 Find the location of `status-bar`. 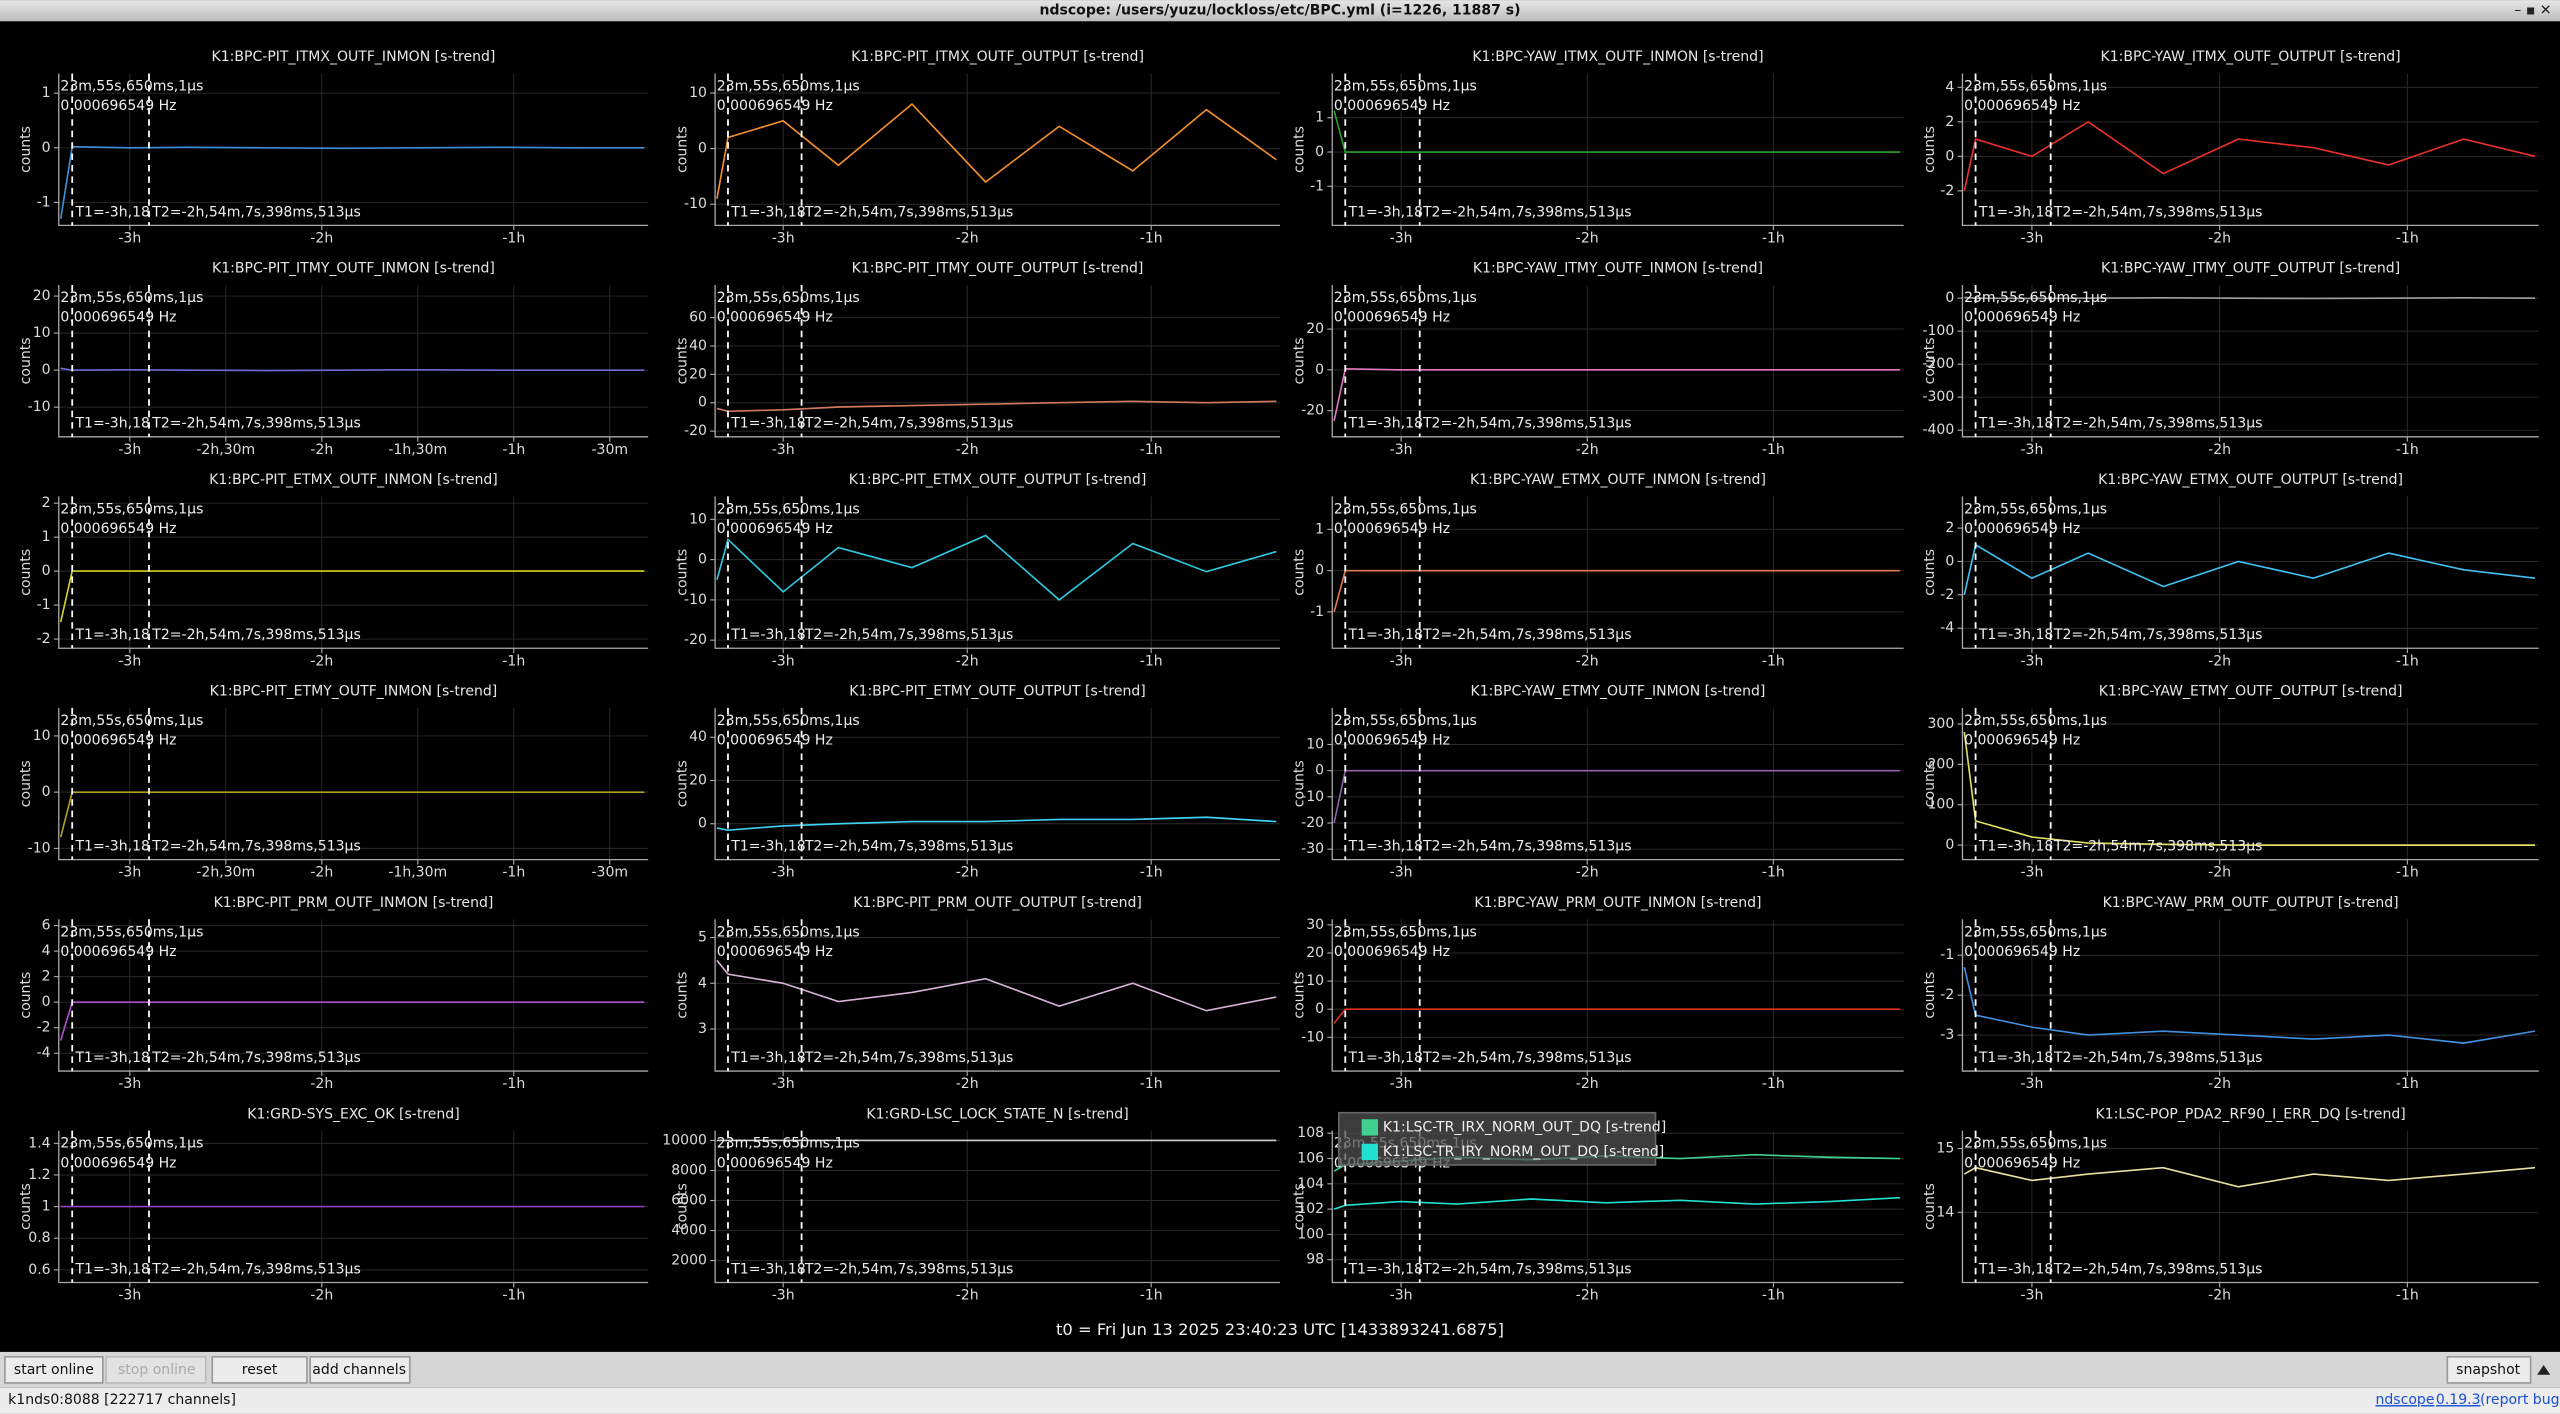

status-bar is located at coordinates (1280, 1400).